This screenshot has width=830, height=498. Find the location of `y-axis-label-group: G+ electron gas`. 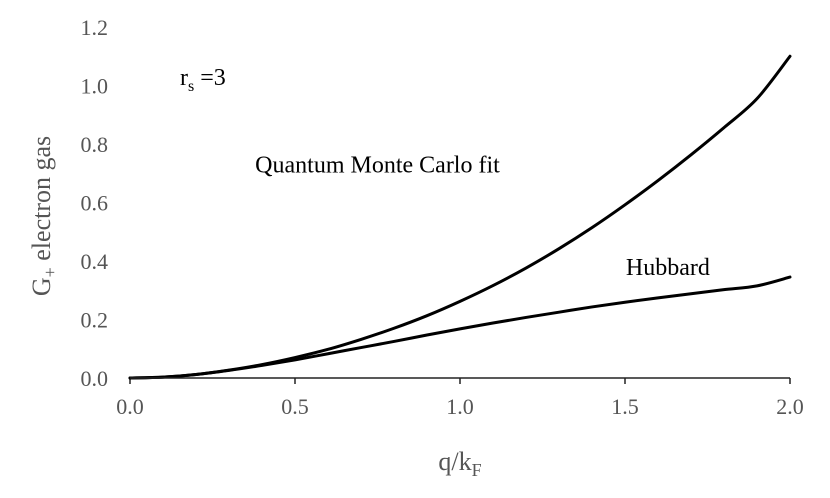

y-axis-label-group: G+ electron gas is located at coordinates (43, 216).